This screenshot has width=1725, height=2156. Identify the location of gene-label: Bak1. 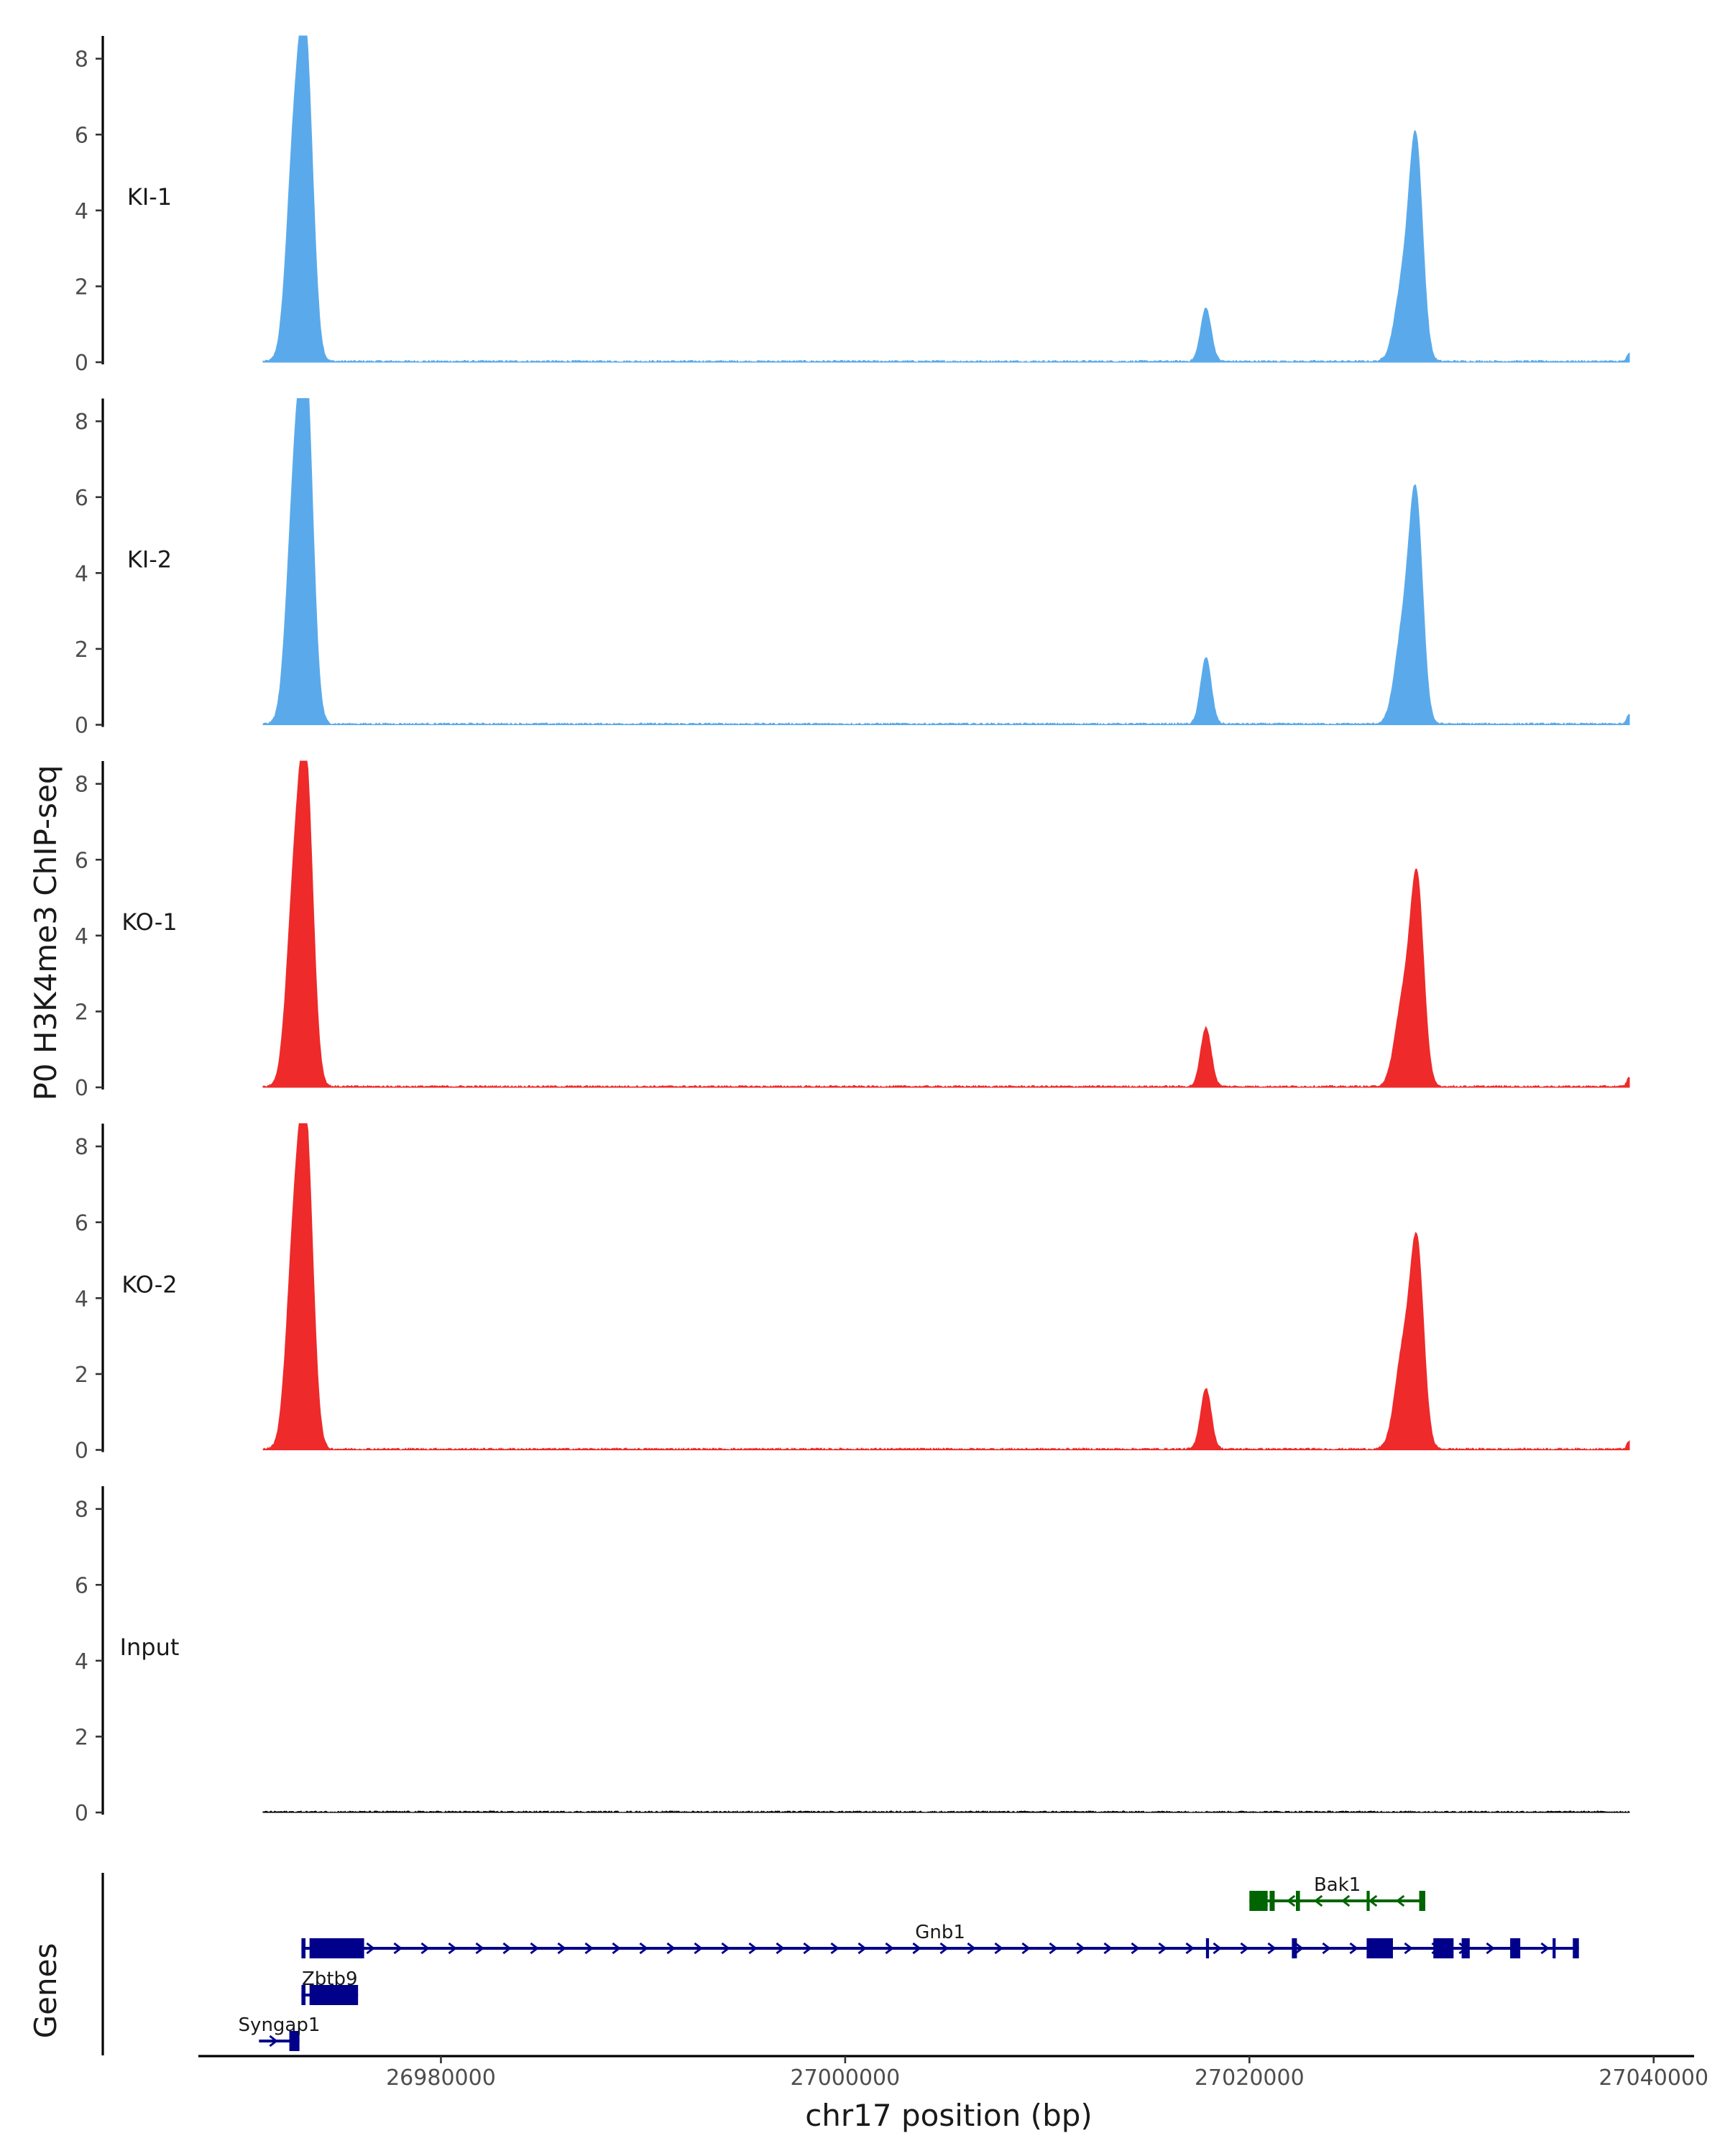
(1337, 1885).